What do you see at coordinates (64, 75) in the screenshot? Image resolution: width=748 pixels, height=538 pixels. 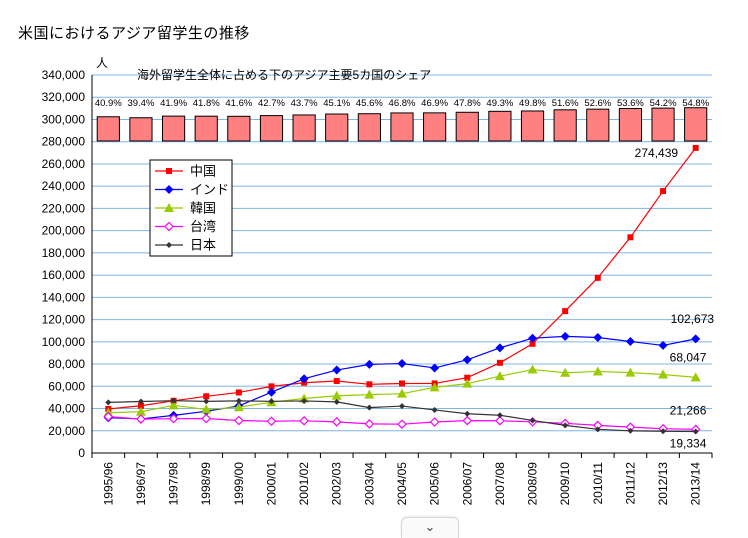 I see `y-tick-label: 340,000` at bounding box center [64, 75].